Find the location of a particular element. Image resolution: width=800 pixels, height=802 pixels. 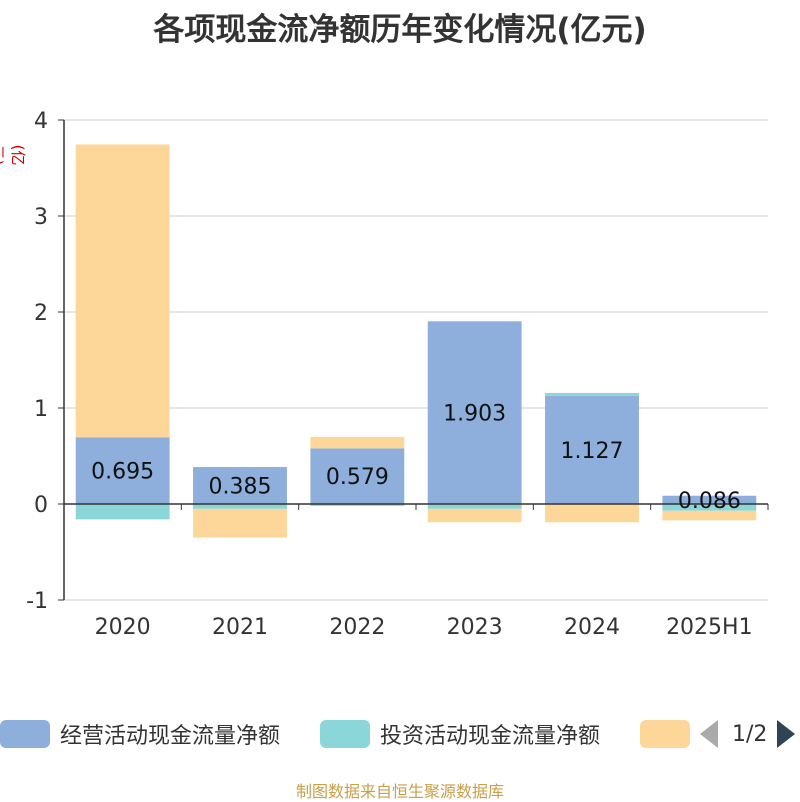

x-tick-label: 2021 is located at coordinates (240, 627).